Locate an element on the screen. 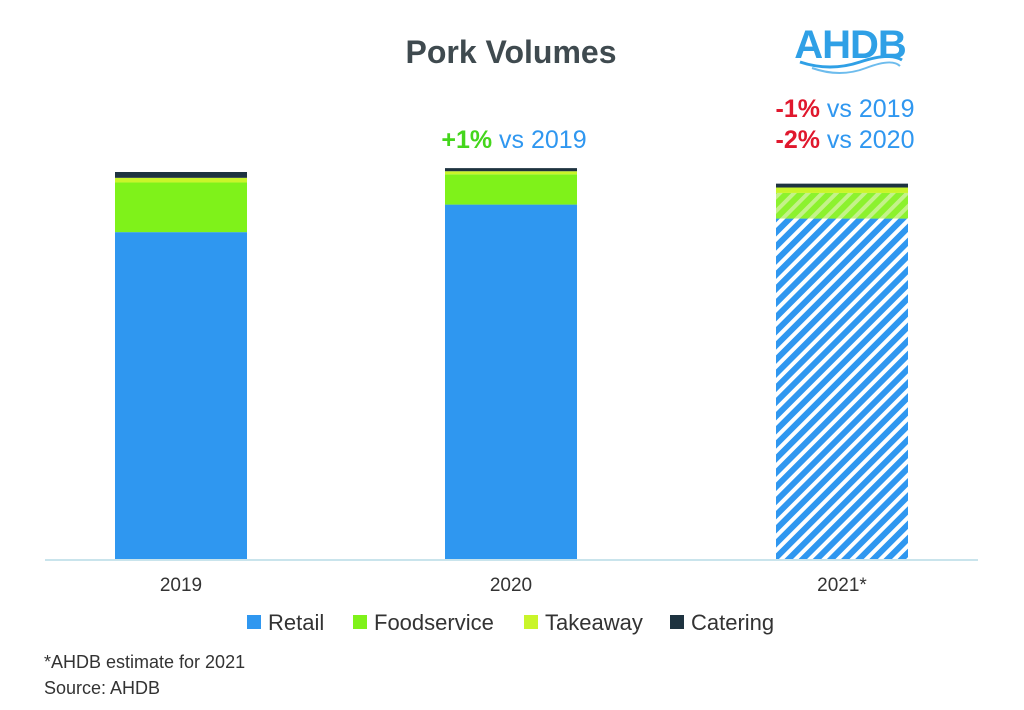 This screenshot has height=710, width=1024. bar-retail-2019 is located at coordinates (181, 396).